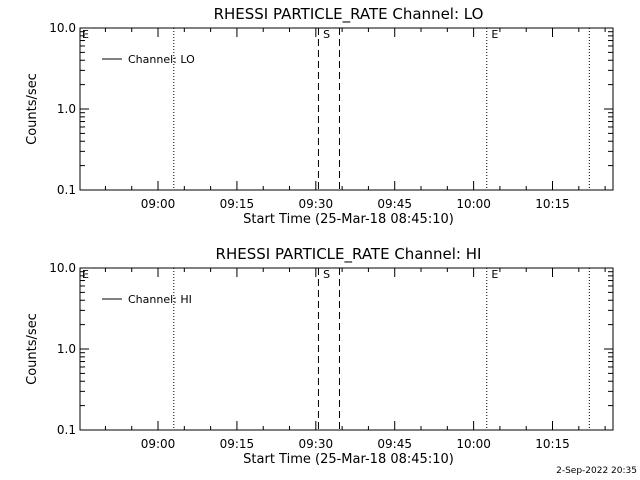 The image size is (640, 480). What do you see at coordinates (349, 254) in the screenshot?
I see `chart-title: RHESSI PARTICLE_RATE Channel: HI` at bounding box center [349, 254].